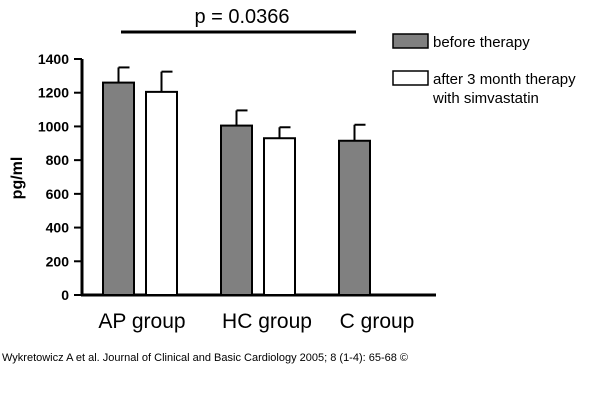 The width and height of the screenshot is (600, 405). I want to click on legend-label-after-line2: with simvastatin, so click(485, 98).